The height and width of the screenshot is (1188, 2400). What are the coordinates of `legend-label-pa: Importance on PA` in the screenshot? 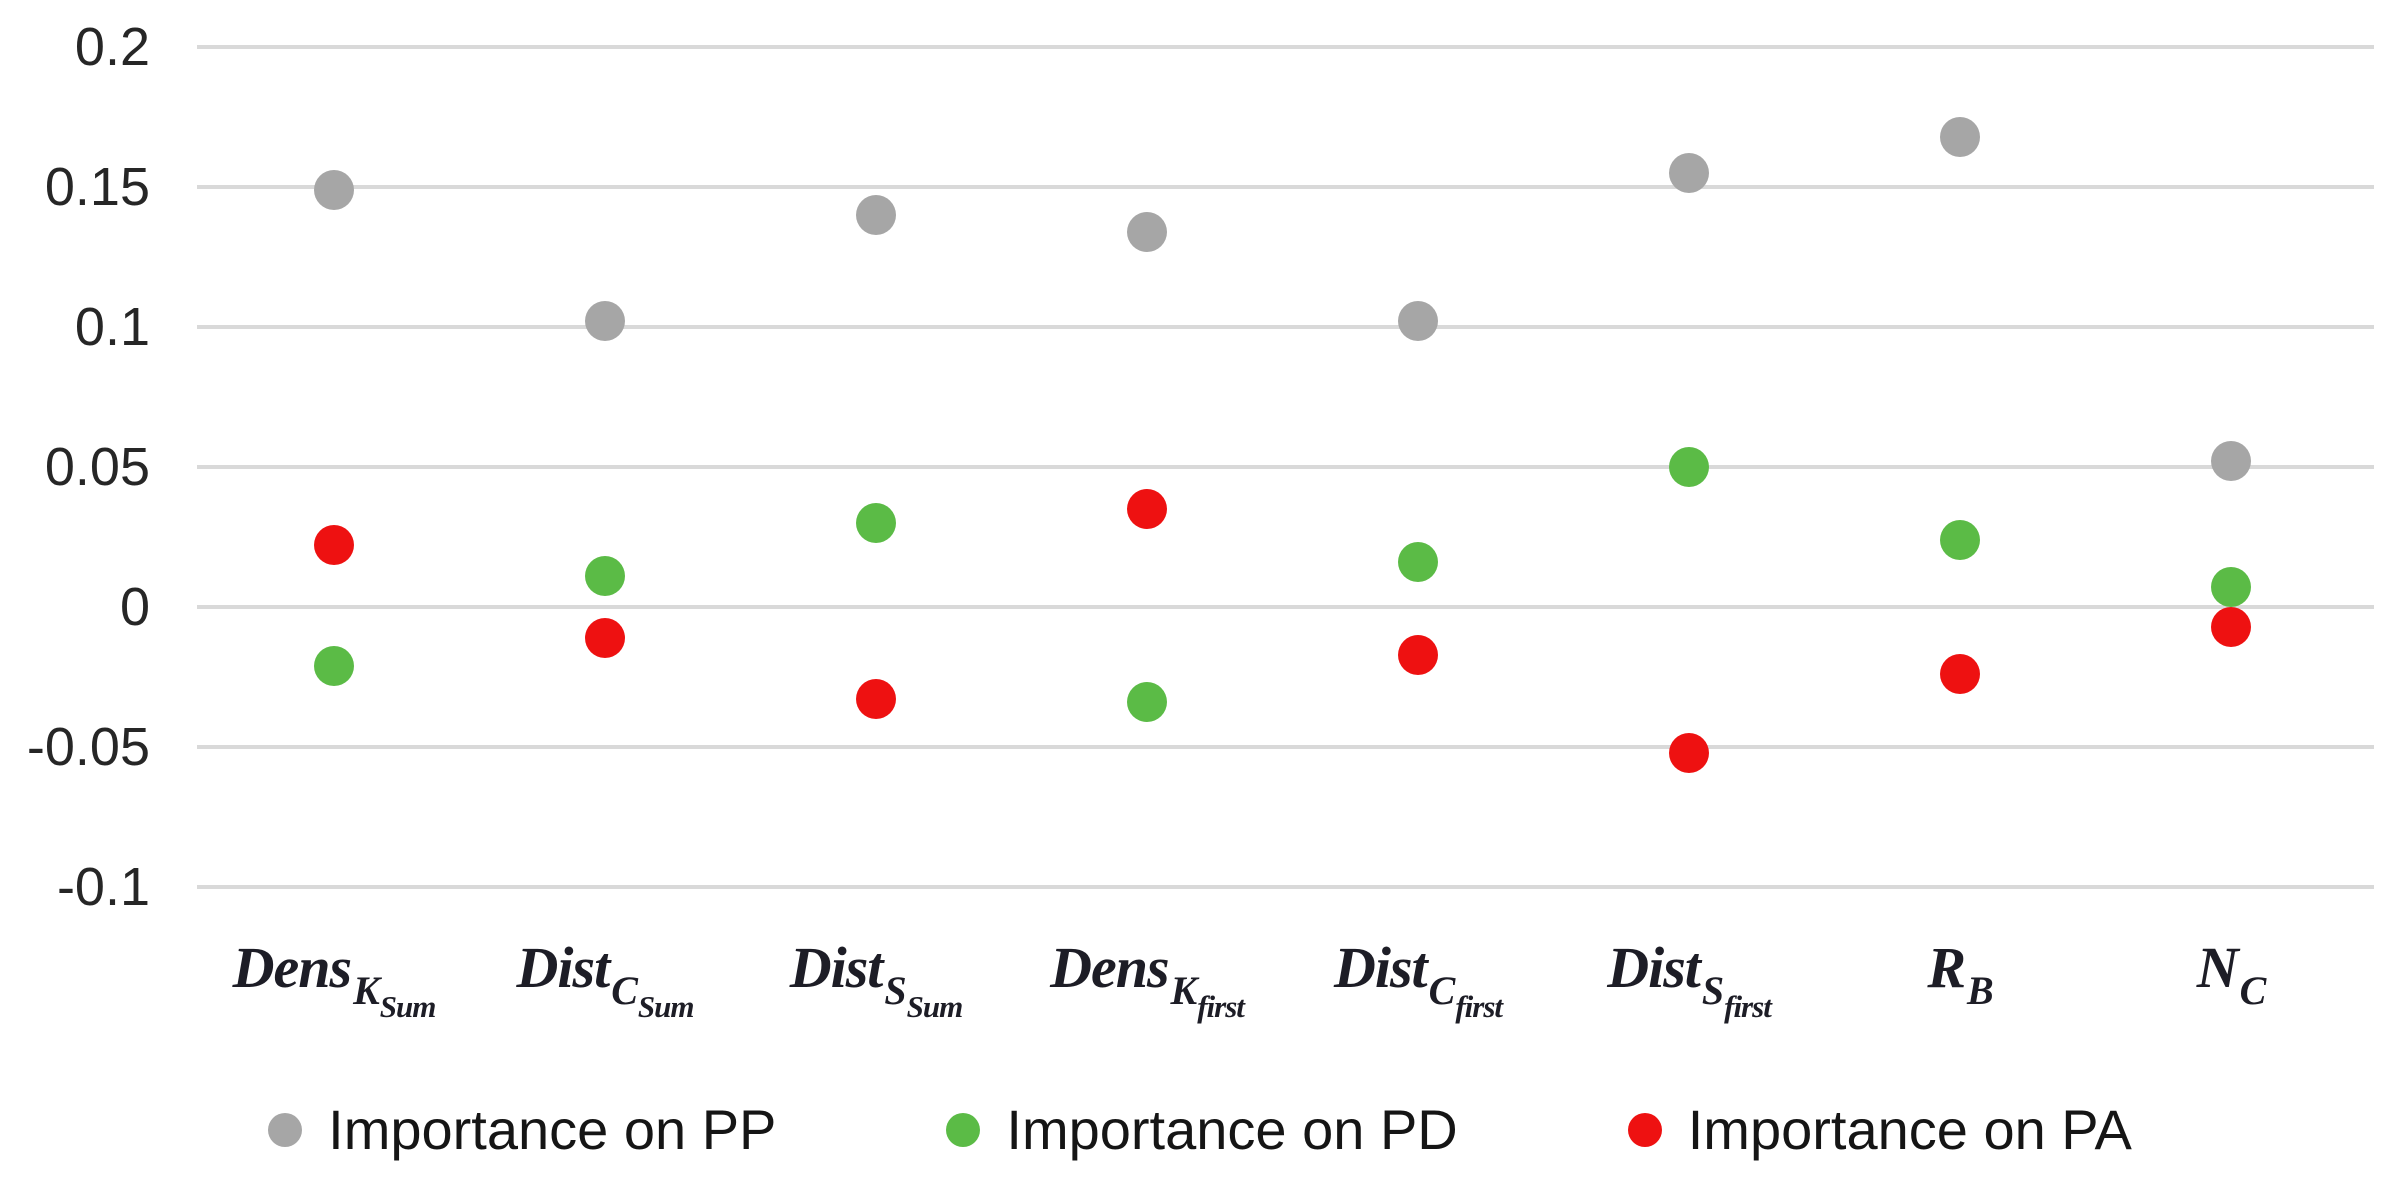 It's located at (1909, 1129).